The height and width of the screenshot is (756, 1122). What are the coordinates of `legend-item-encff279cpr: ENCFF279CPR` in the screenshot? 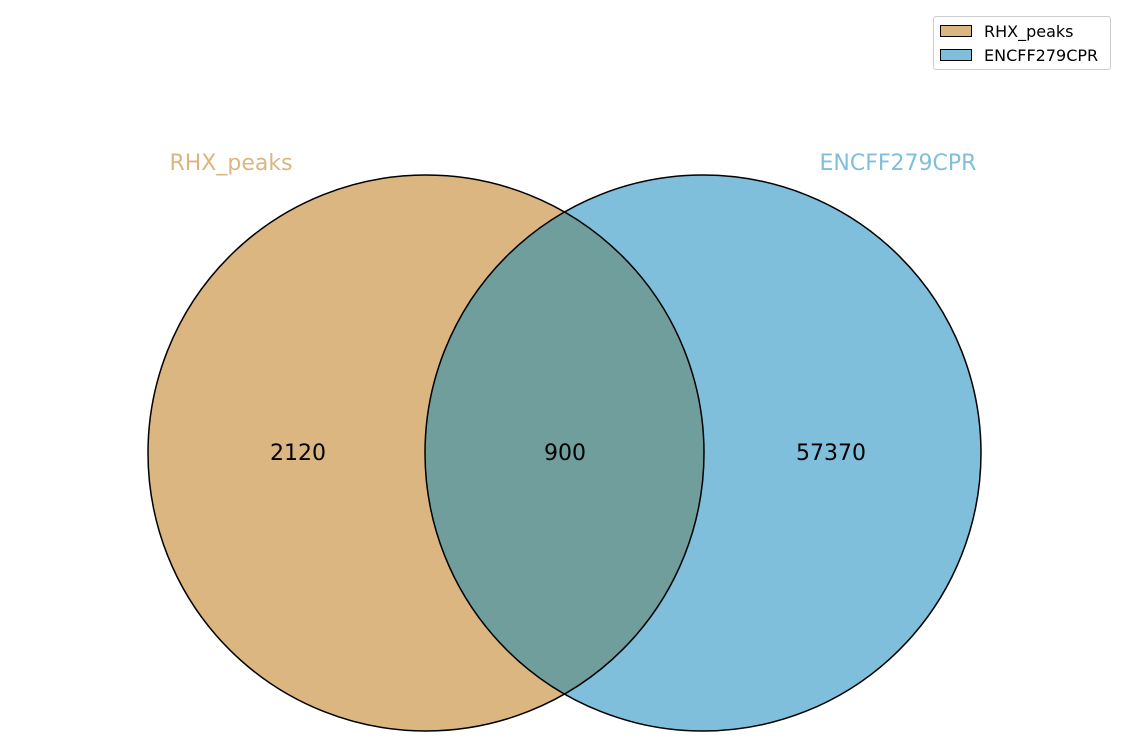 It's located at (1019, 55).